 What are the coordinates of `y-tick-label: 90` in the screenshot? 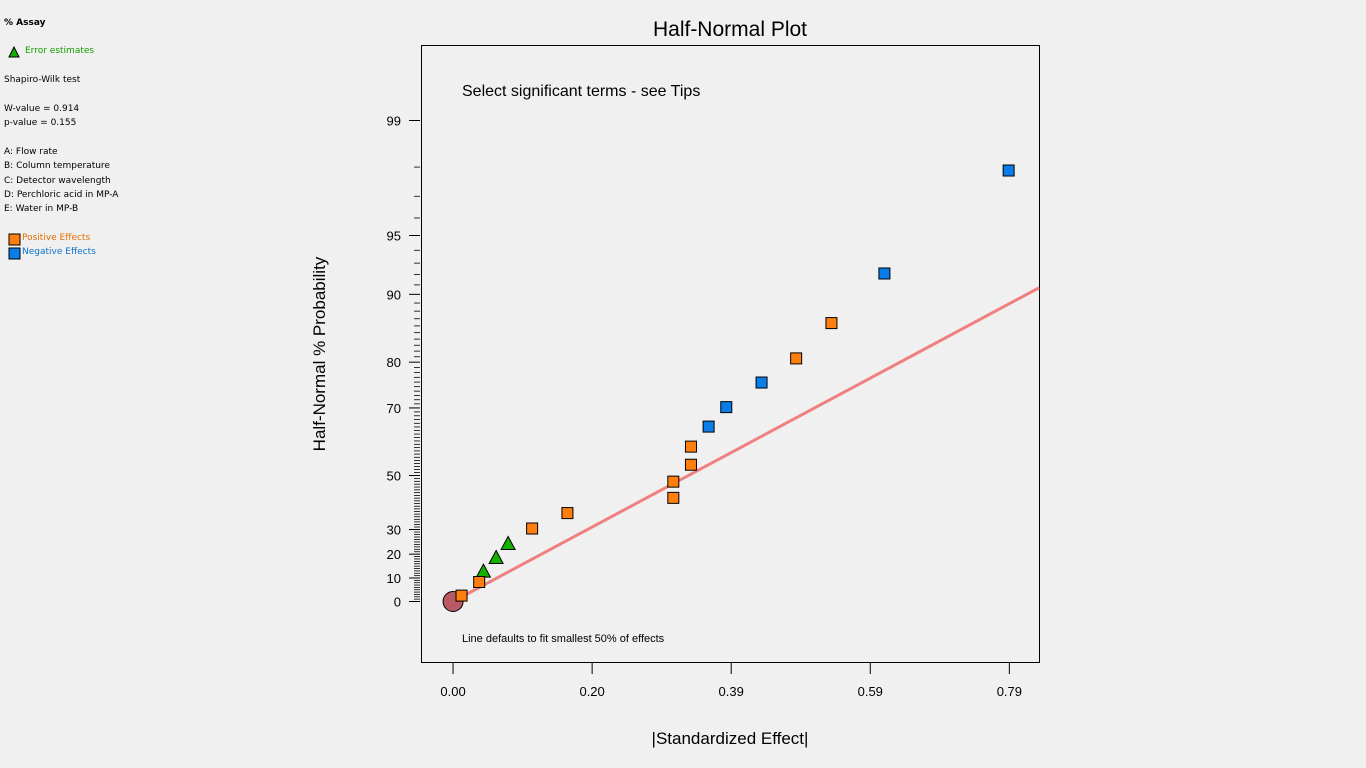 It's located at (394, 294).